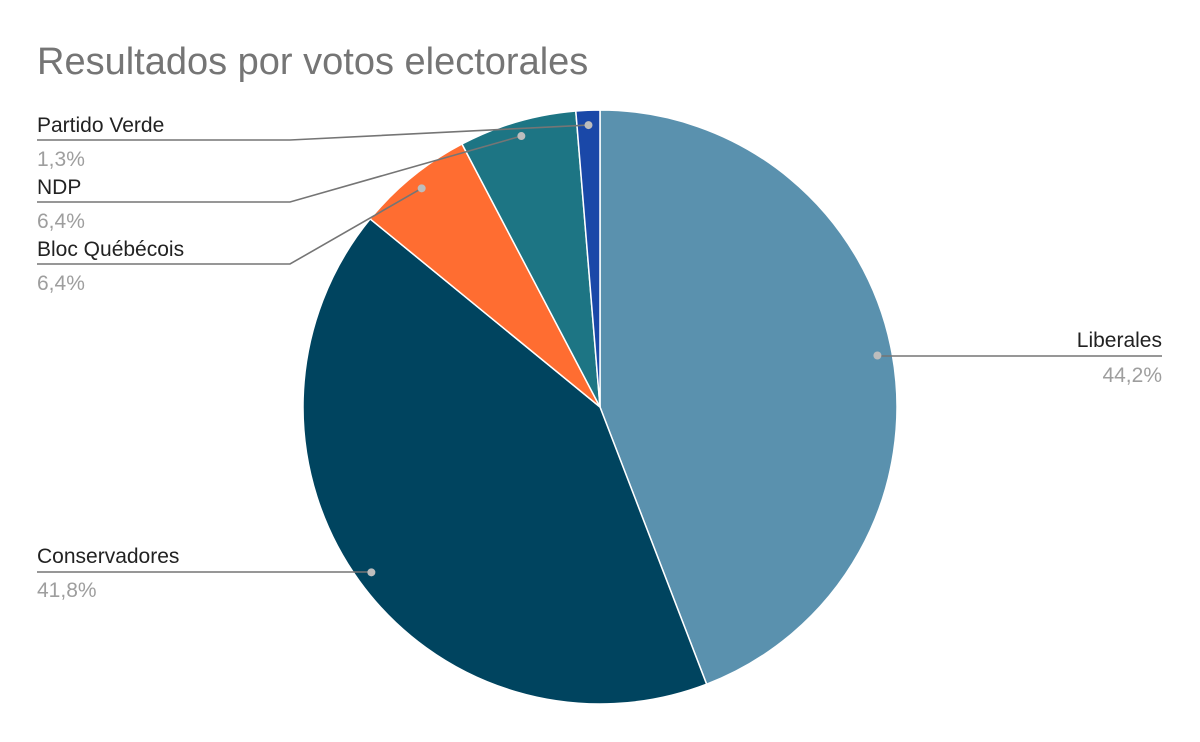 This screenshot has width=1200, height=742. I want to click on slice-value-label: 41,8%, so click(67, 590).